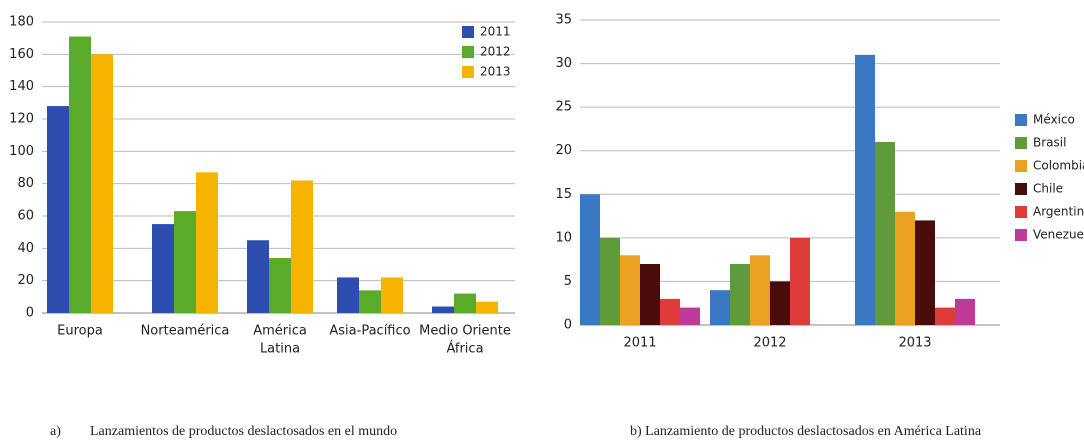 This screenshot has height=445, width=1084. I want to click on x-tick-label: Latina, so click(280, 349).